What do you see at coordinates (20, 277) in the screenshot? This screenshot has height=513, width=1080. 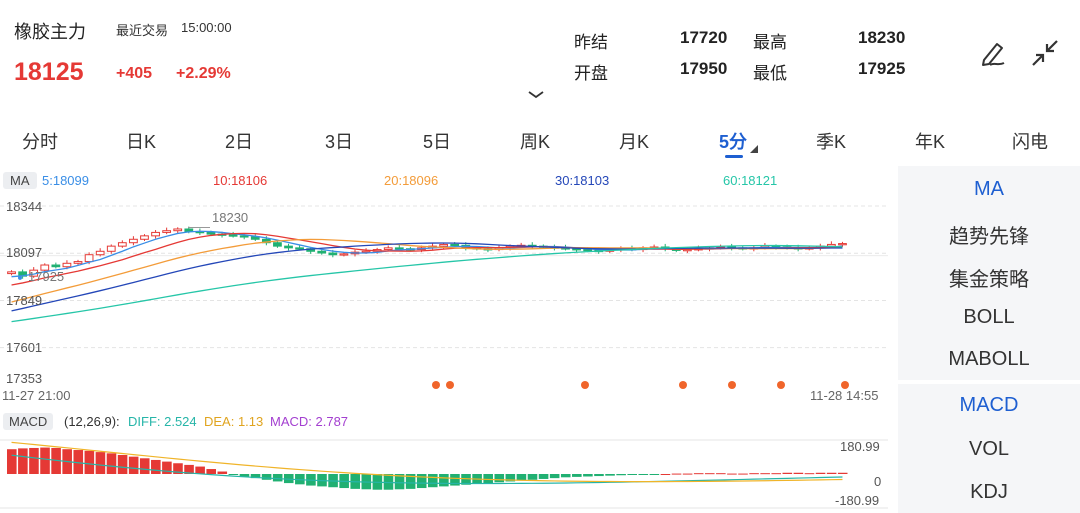 I see `low-marker` at bounding box center [20, 277].